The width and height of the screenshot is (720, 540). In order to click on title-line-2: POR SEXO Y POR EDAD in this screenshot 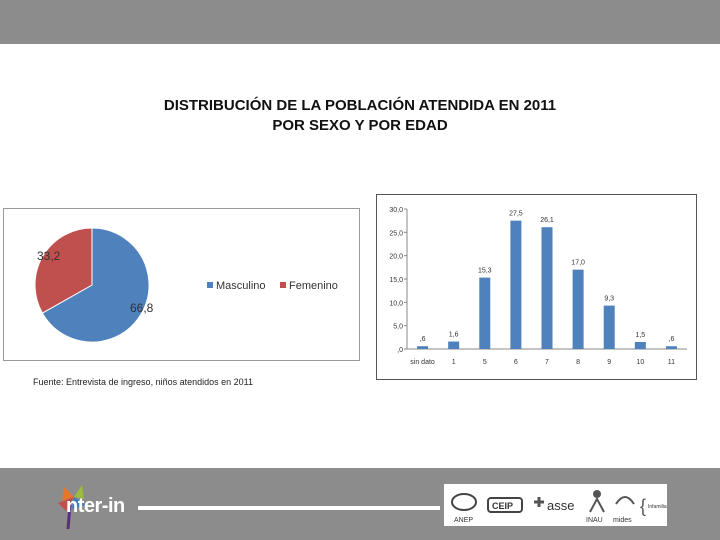, I will do `click(360, 125)`.